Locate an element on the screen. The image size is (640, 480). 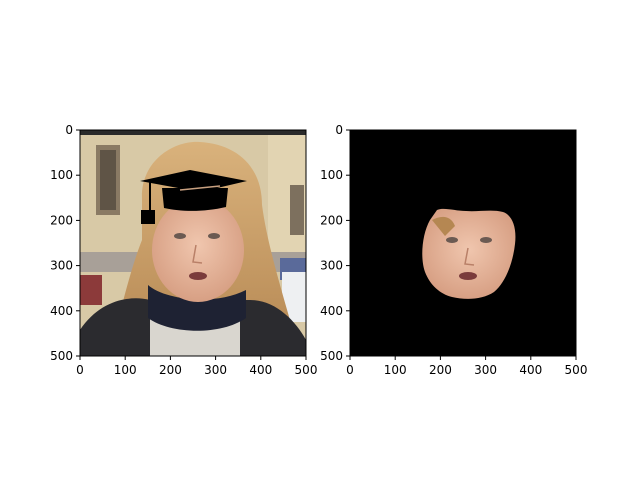
hat-trim is located at coordinates (200, 188).